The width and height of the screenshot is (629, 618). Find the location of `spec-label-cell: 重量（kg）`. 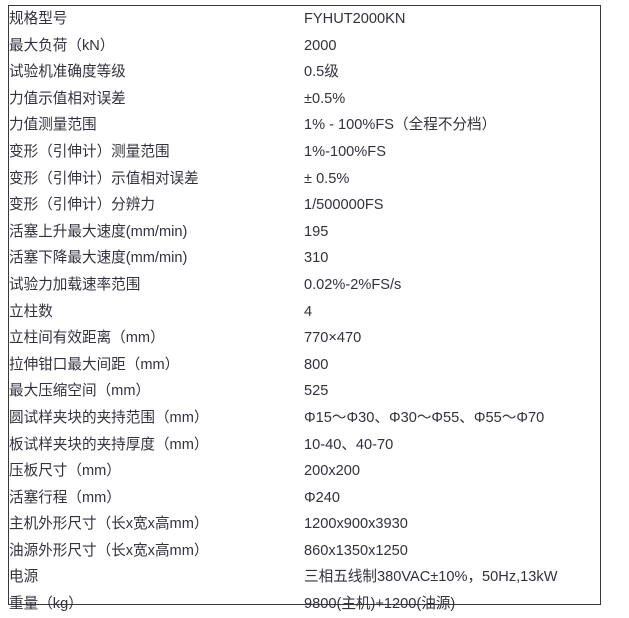

spec-label-cell: 重量（kg） is located at coordinates (156, 604).